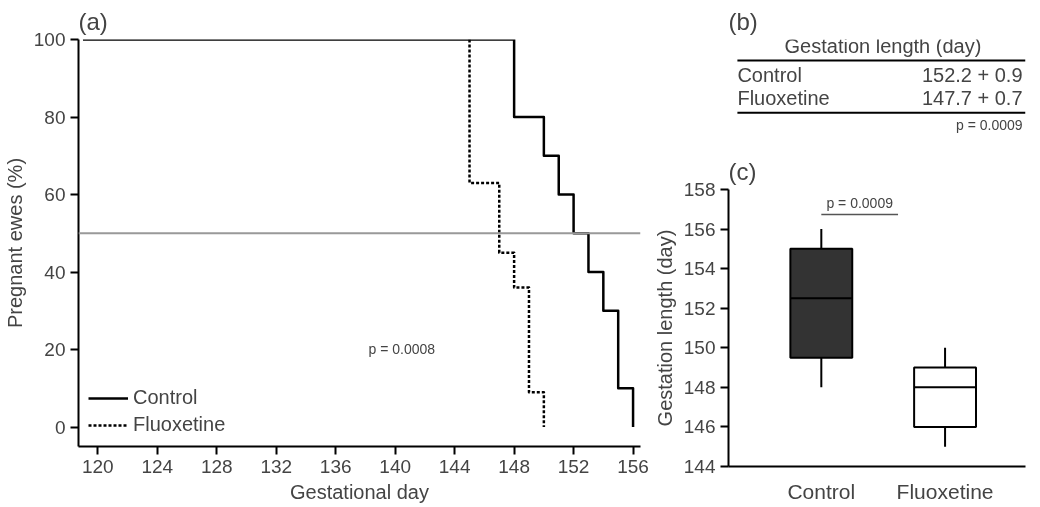 This screenshot has height=507, width=1040. What do you see at coordinates (60, 427) in the screenshot?
I see `y-tick-label: 0` at bounding box center [60, 427].